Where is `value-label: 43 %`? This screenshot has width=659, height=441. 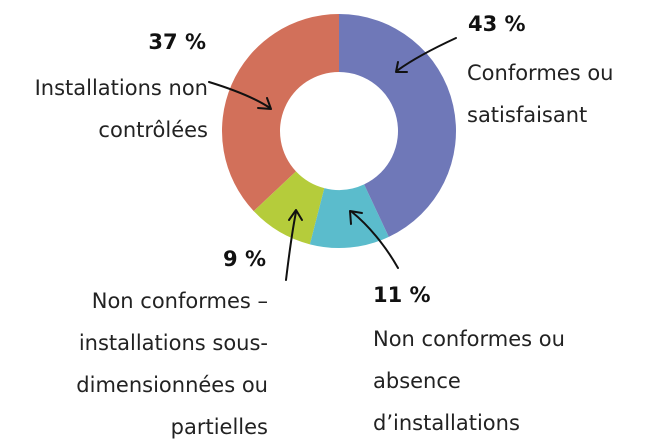
value-label: 43 % is located at coordinates (497, 24).